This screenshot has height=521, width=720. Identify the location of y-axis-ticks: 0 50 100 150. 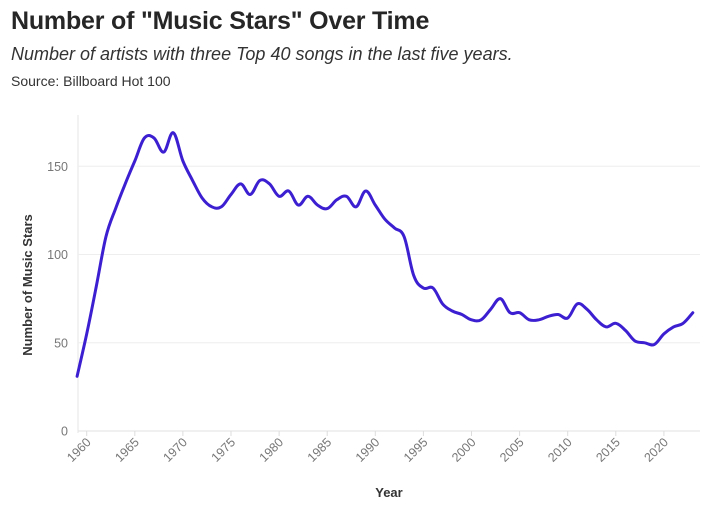
(57, 299).